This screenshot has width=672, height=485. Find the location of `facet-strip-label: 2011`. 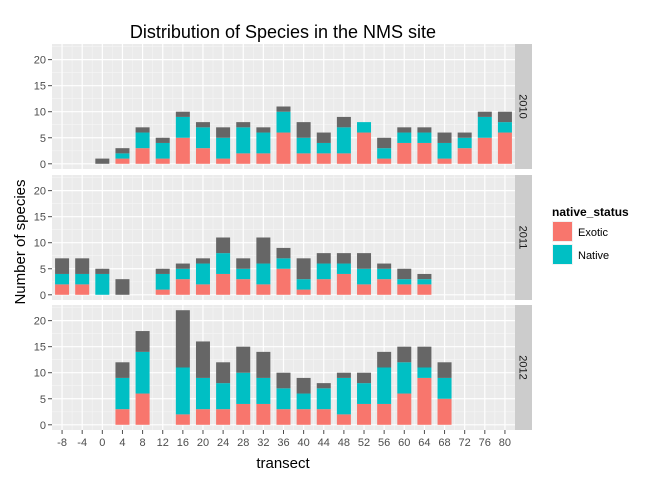

facet-strip-label: 2011 is located at coordinates (523, 238).